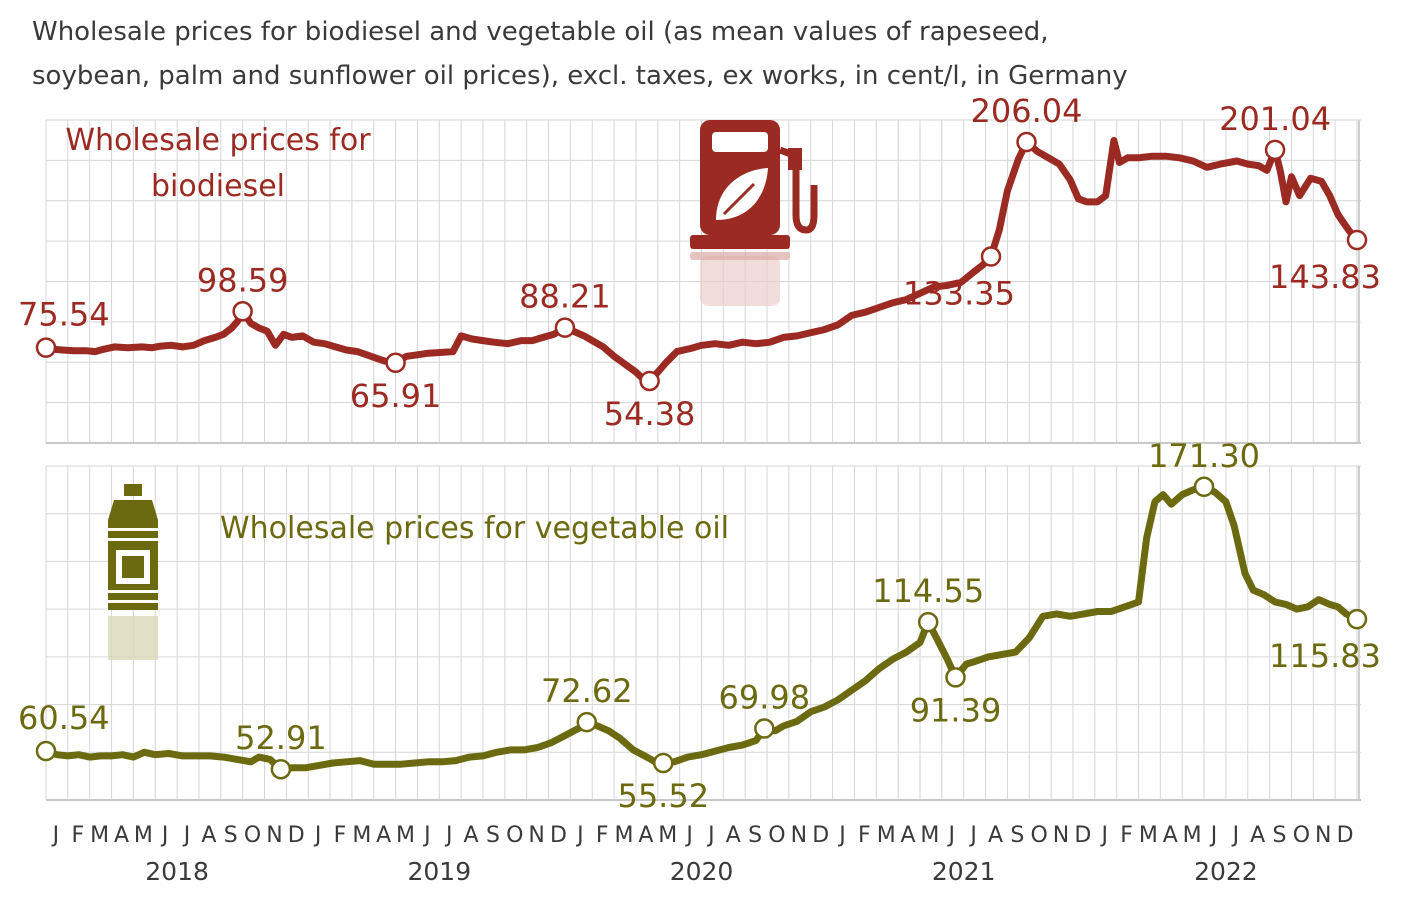 Image resolution: width=1403 pixels, height=897 pixels. Describe the element at coordinates (754, 213) in the screenshot. I see `fuel-pump-leaf-icon` at that location.